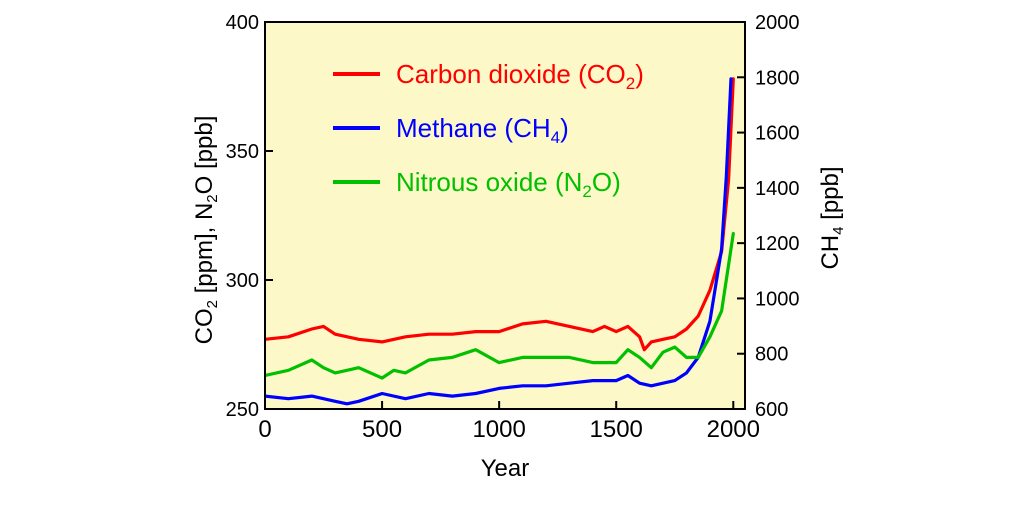 The width and height of the screenshot is (1024, 507). Describe the element at coordinates (520, 76) in the screenshot. I see `legend-label-co2: Carbon dioxide (CO2)` at that location.